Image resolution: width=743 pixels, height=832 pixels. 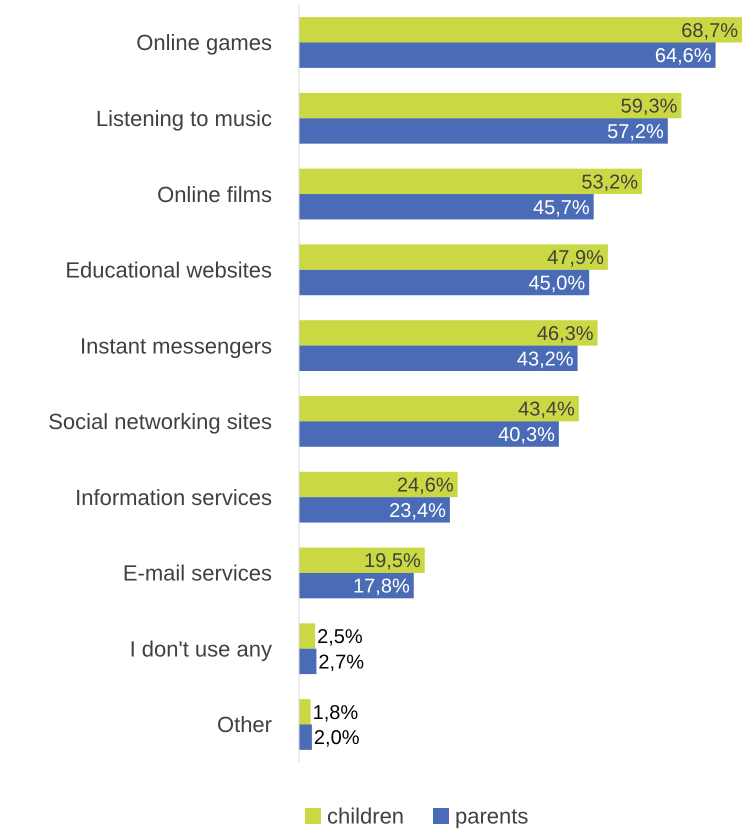 What do you see at coordinates (565, 333) in the screenshot?
I see `data-label: 46,3%` at bounding box center [565, 333].